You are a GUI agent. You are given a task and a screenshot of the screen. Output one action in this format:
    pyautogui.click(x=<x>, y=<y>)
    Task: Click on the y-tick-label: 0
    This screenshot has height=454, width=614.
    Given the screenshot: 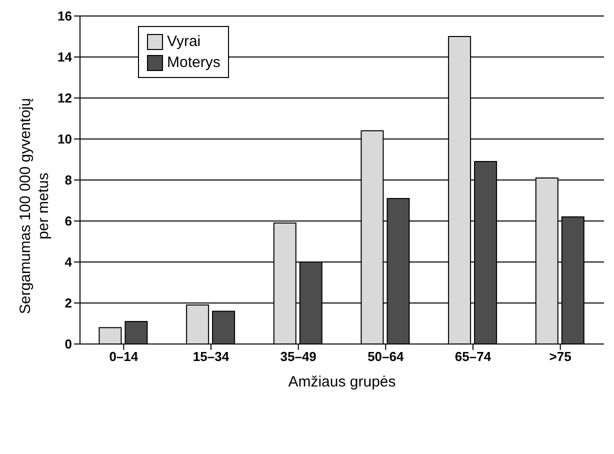 What is the action you would take?
    pyautogui.click(x=68, y=344)
    